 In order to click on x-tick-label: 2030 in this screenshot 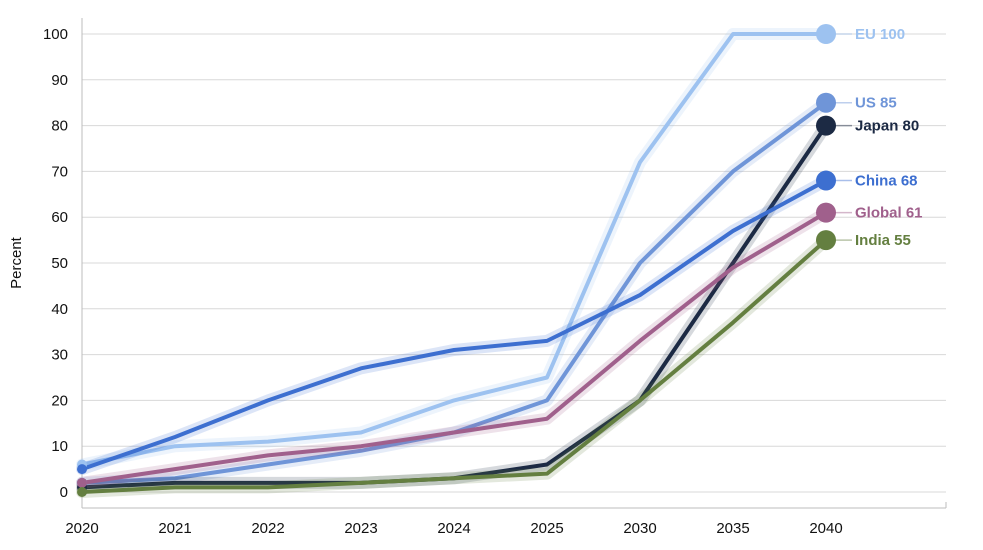, I will do `click(639, 528)`.